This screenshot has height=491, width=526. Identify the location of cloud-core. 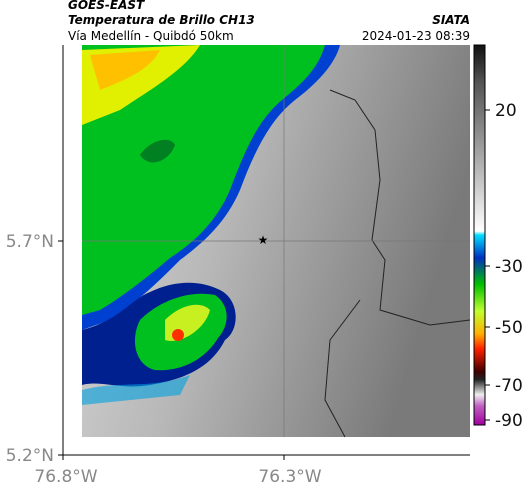
(157, 151).